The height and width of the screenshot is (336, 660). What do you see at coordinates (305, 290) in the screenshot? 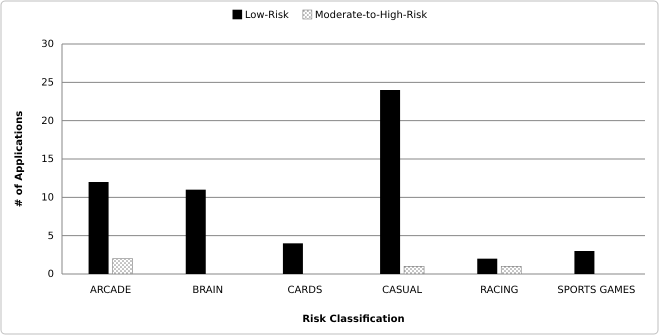
I see `x-tick-label: CARDS` at bounding box center [305, 290].